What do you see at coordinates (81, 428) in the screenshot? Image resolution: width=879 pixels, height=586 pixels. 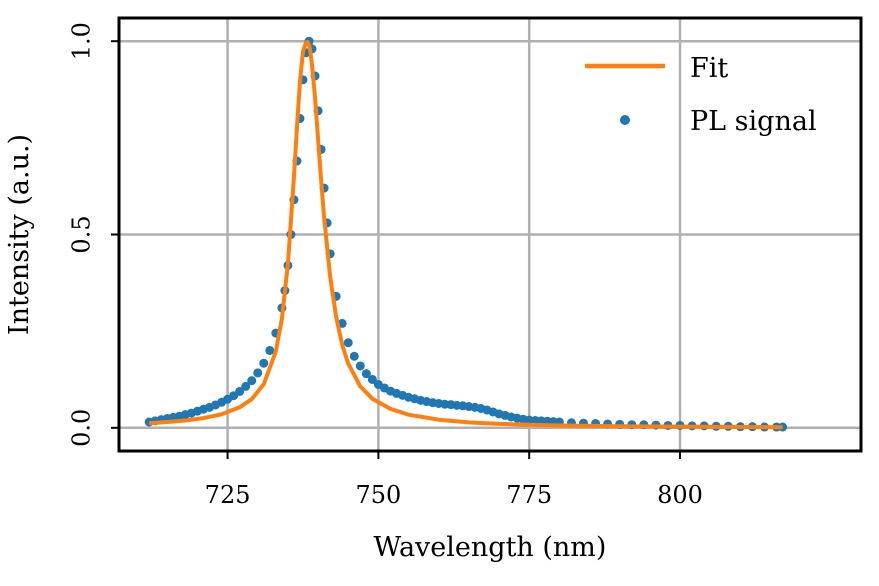 I see `y-tick-label: 0.0` at bounding box center [81, 428].